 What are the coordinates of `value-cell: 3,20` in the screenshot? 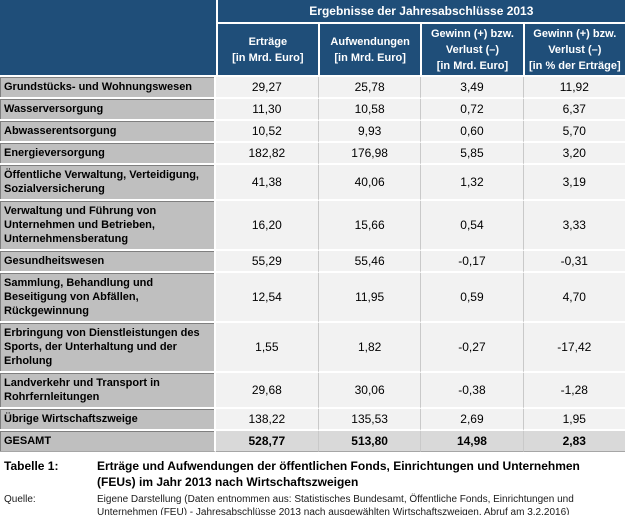 It's located at (573, 154).